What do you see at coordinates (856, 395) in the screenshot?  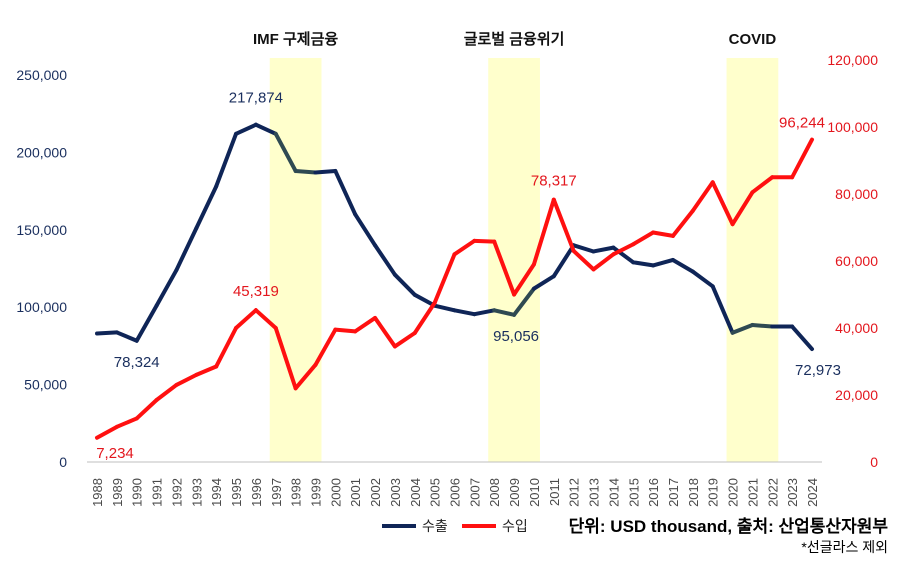 I see `right-tick-label: 20,000` at bounding box center [856, 395].